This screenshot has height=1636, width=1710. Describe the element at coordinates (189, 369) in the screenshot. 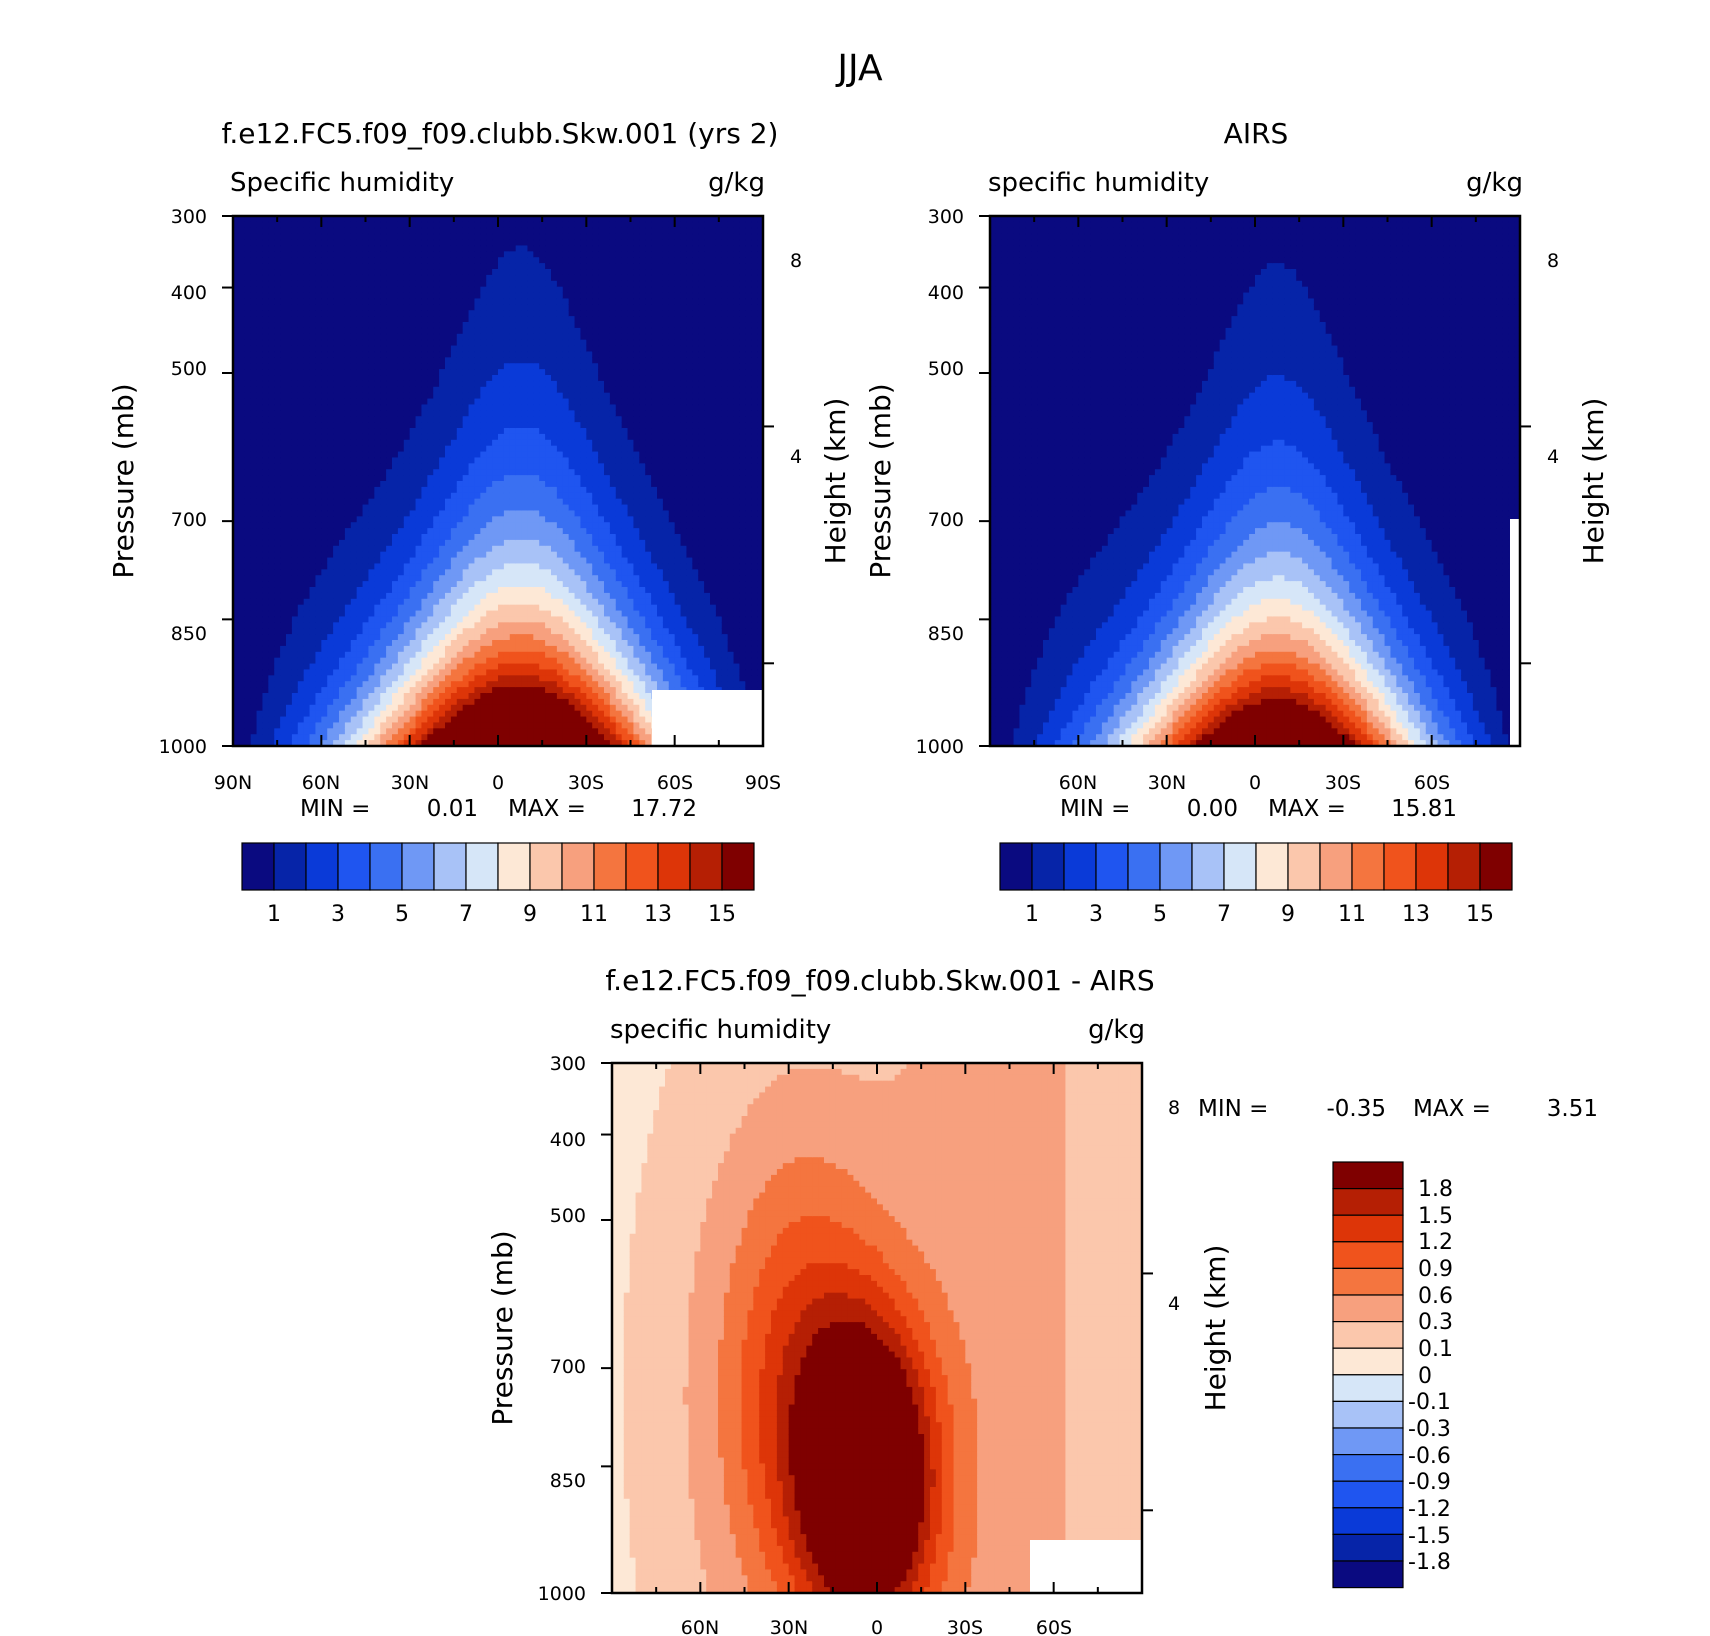

I see `panel-model-ytick: 500` at that location.